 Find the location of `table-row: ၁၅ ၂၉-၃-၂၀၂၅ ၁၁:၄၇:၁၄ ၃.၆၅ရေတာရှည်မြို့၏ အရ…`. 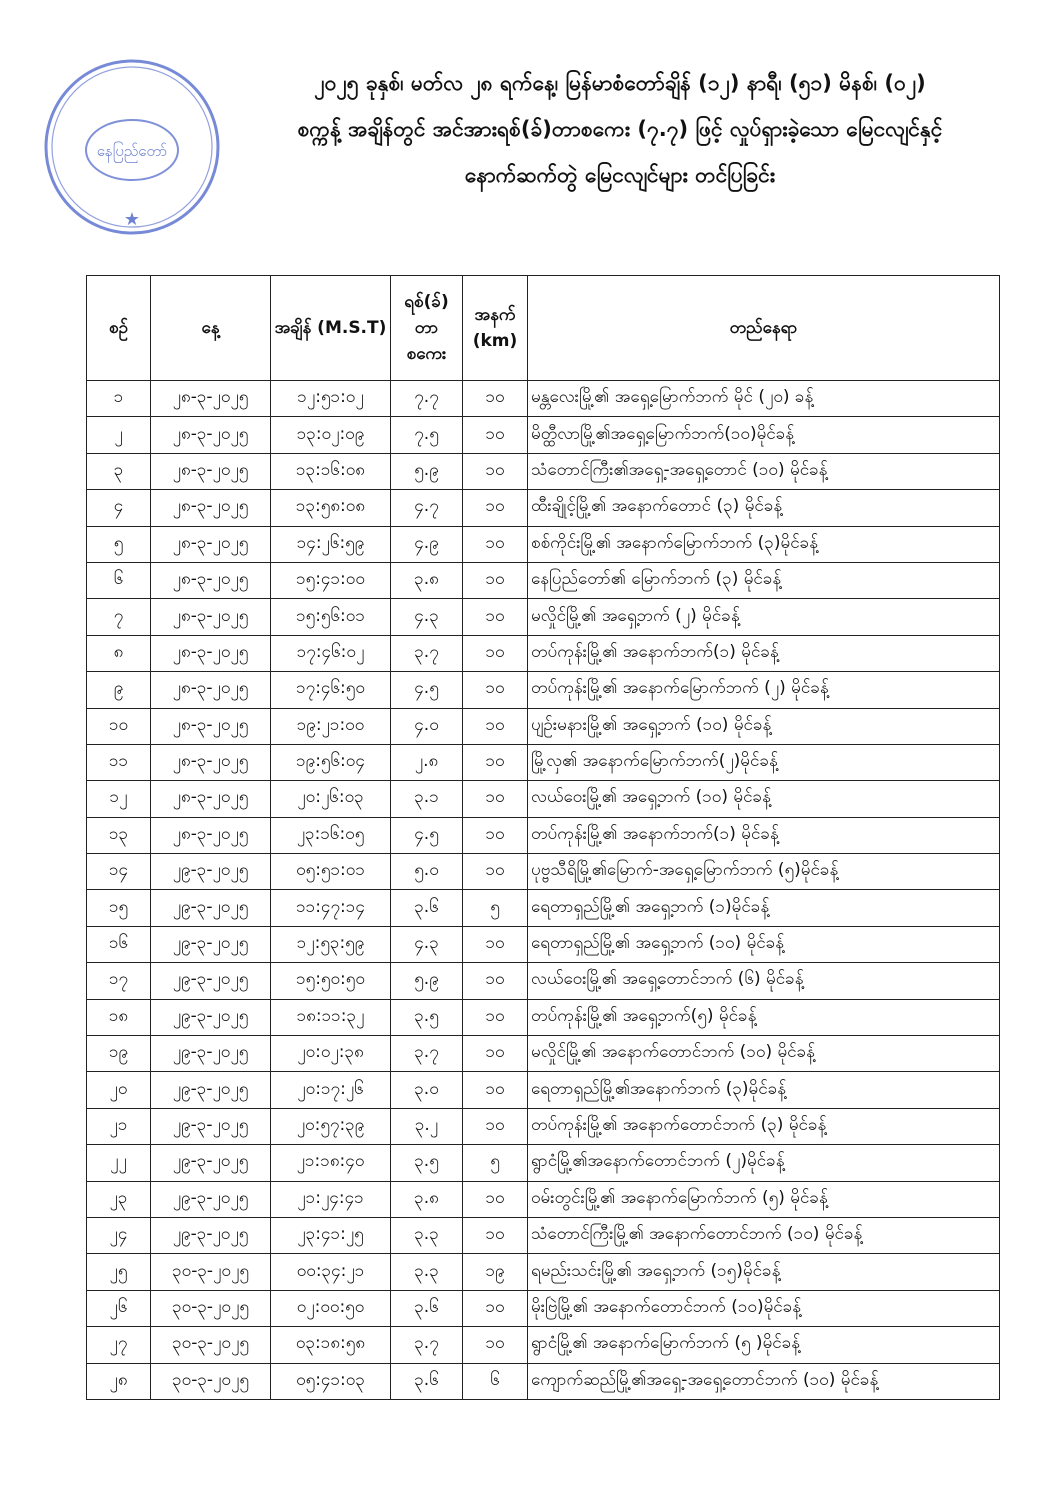

table-row: ၁၅ ၂၉-၃-၂၀၂၅ ၁၁:၄၇:၁၄ ၃.၆၅ရေတာရှည်မြို့၏ အရ… is located at coordinates (543, 908).